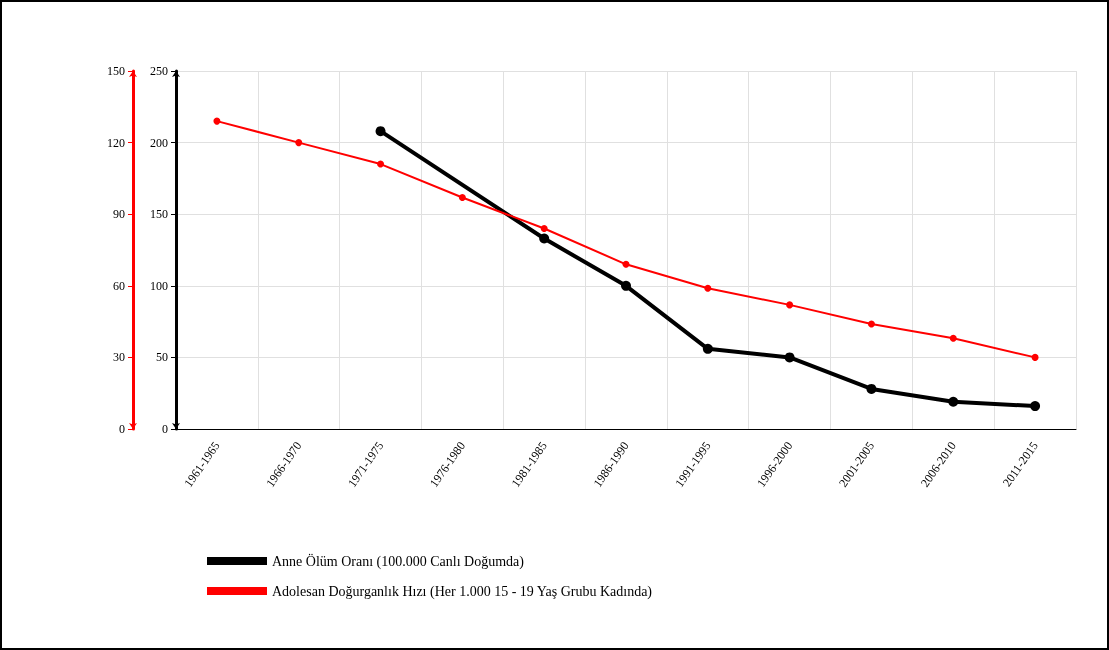 The height and width of the screenshot is (650, 1109). I want to click on legend-label: Anne Ölüm Oranı (100.000 Canlı Doğumda), so click(398, 561).